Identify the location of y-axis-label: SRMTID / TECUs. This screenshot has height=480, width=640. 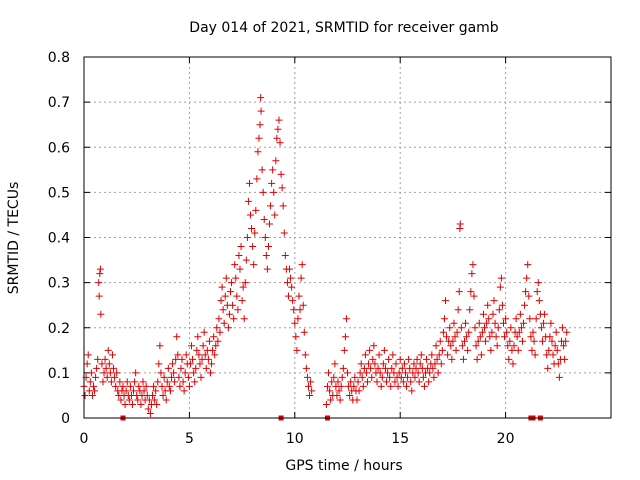
(14, 238).